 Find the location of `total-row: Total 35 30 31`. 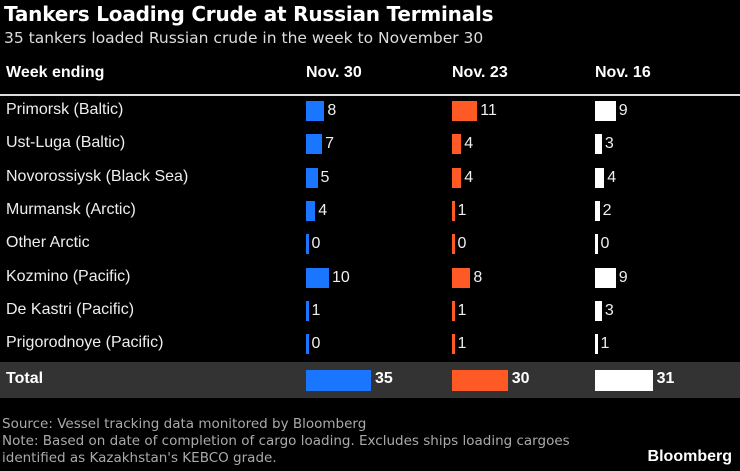

total-row: Total 35 30 31 is located at coordinates (370, 380).